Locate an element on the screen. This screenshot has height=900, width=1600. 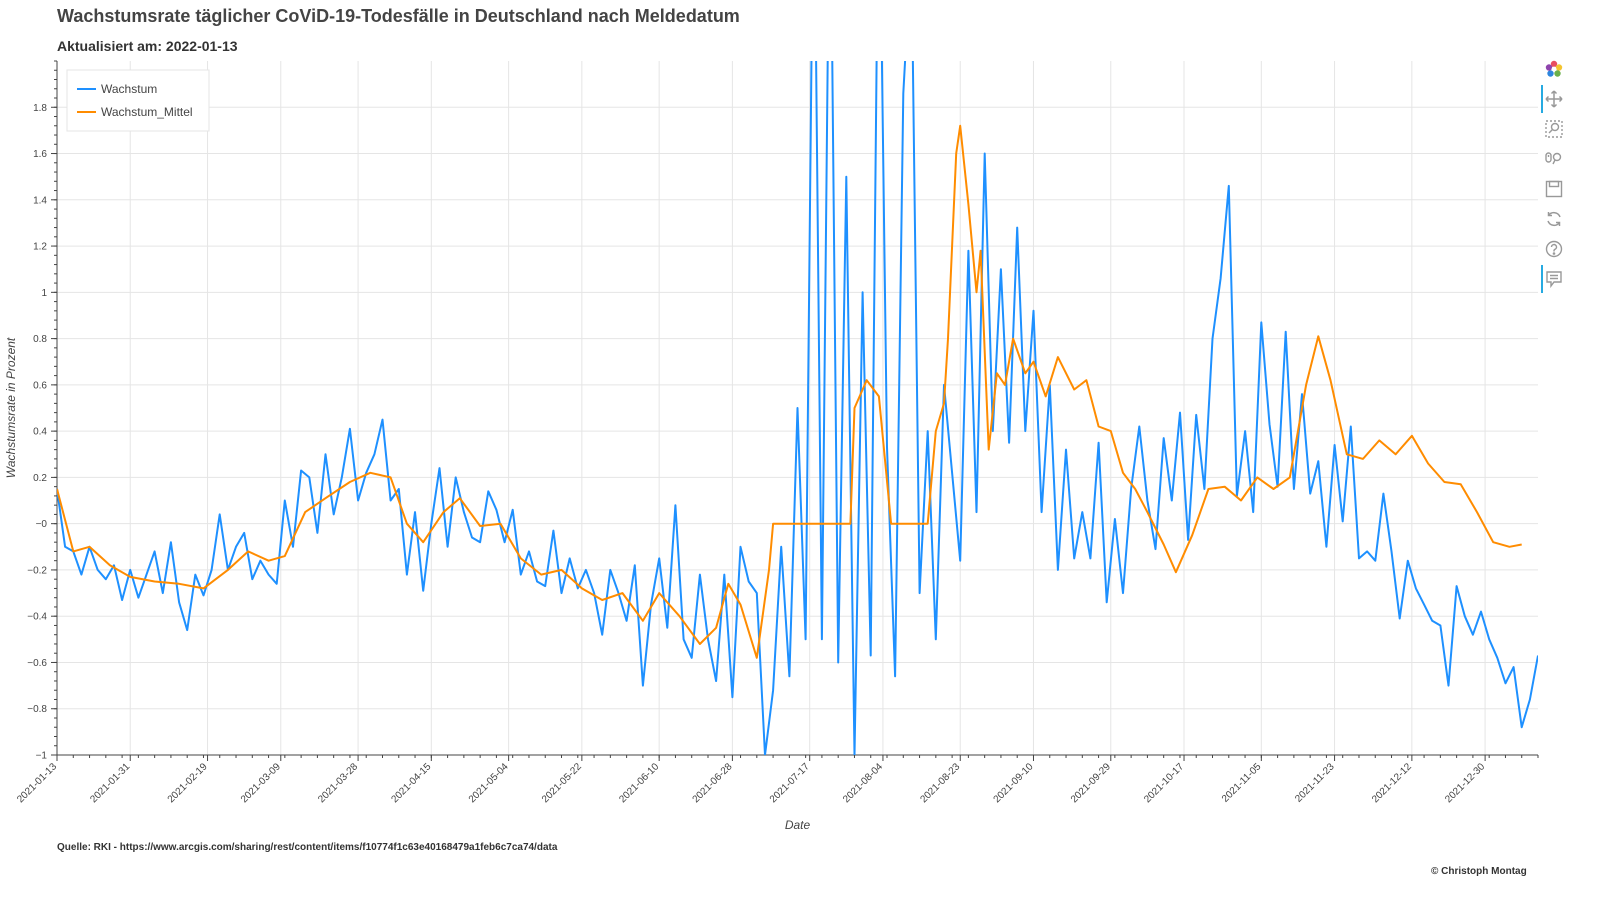
x-tick-label: 2021-03-09 is located at coordinates (261, 783).